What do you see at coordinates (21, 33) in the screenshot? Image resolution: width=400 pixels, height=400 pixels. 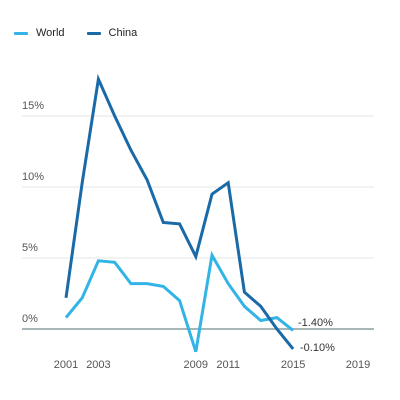 I see `legend-swatch-world` at bounding box center [21, 33].